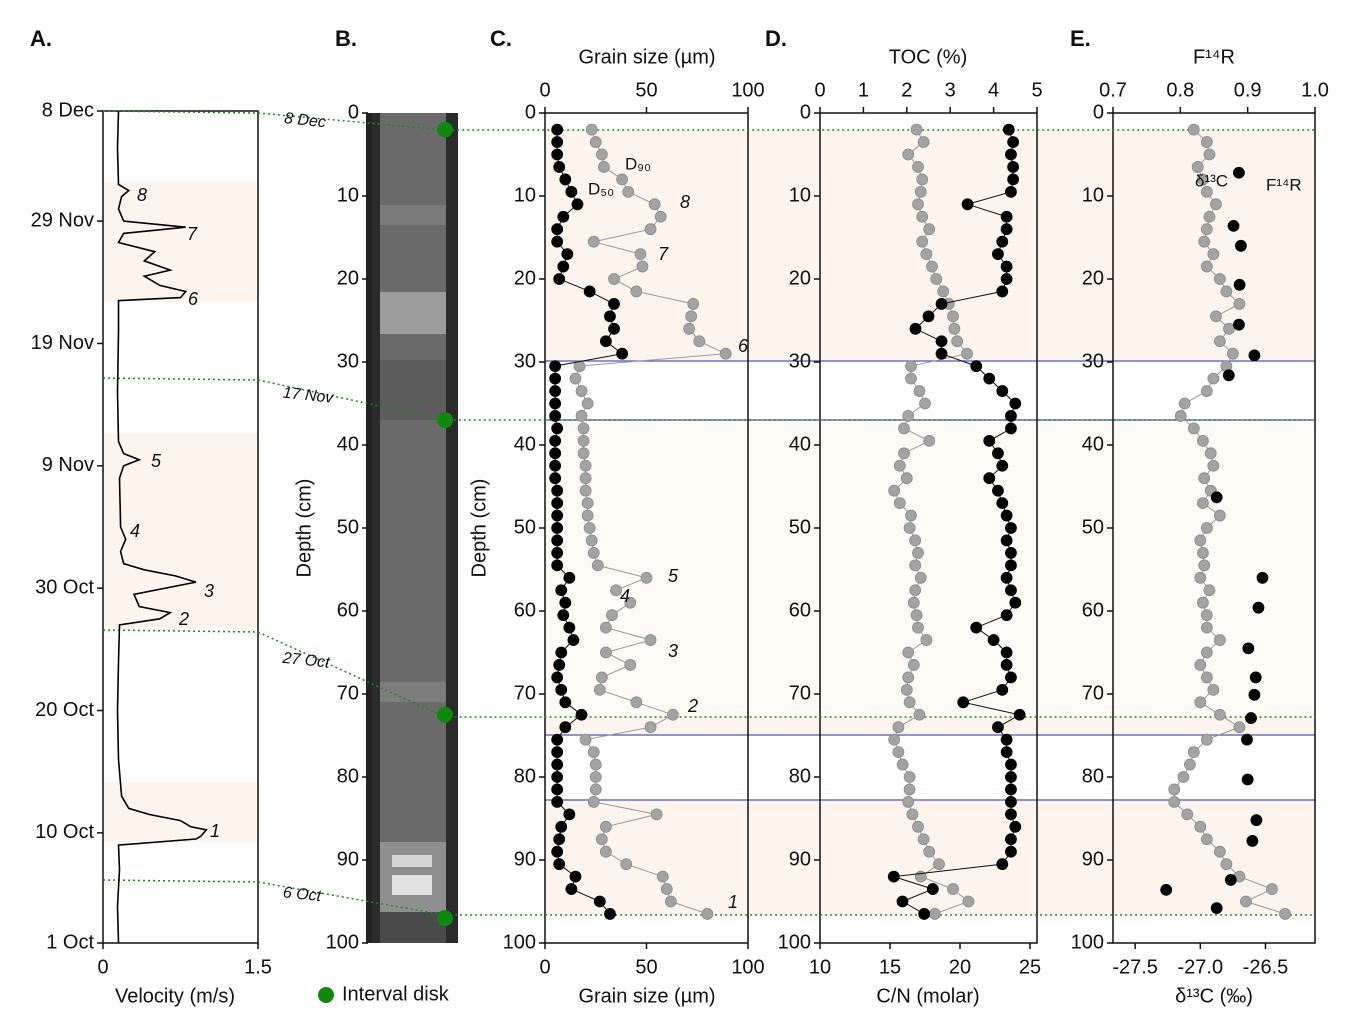 The width and height of the screenshot is (1346, 1023). What do you see at coordinates (302, 894) in the screenshot?
I see `disk-date-label: 6 Oct` at bounding box center [302, 894].